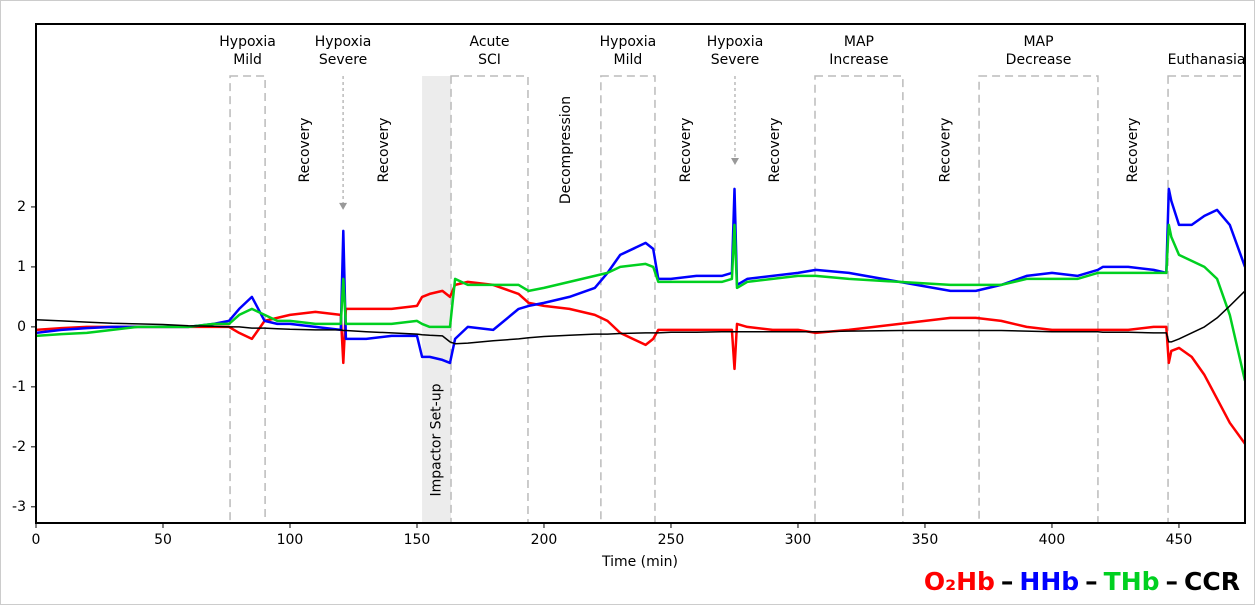 Image resolution: width=1255 pixels, height=605 pixels. What do you see at coordinates (1039, 60) in the screenshot?
I see `phase-label: Decrease` at bounding box center [1039, 60].